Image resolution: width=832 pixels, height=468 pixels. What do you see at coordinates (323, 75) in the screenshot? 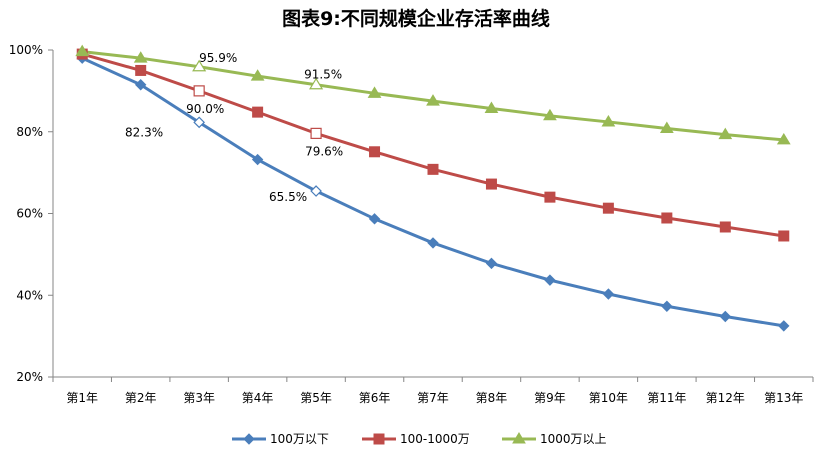
I see `data-label: 91.5%` at bounding box center [323, 75].